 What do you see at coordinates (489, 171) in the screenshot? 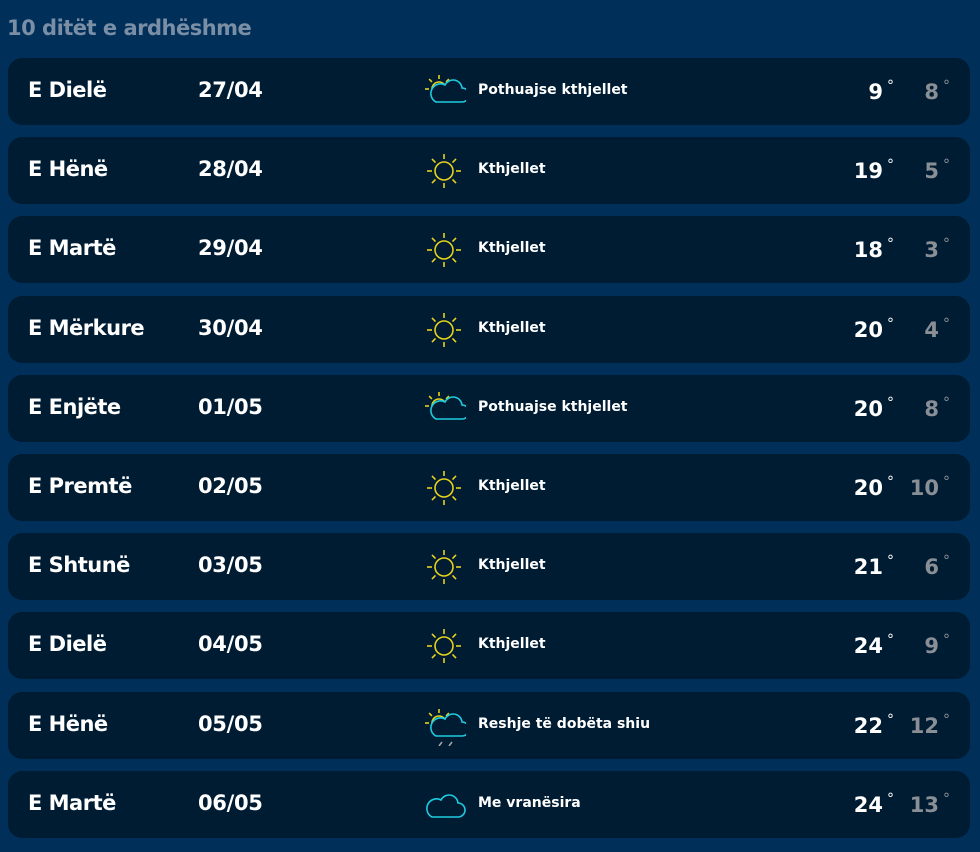
I see `forecast-row: E Hënë 28/04 Kthjellet 19 ° 5 °` at bounding box center [489, 171].